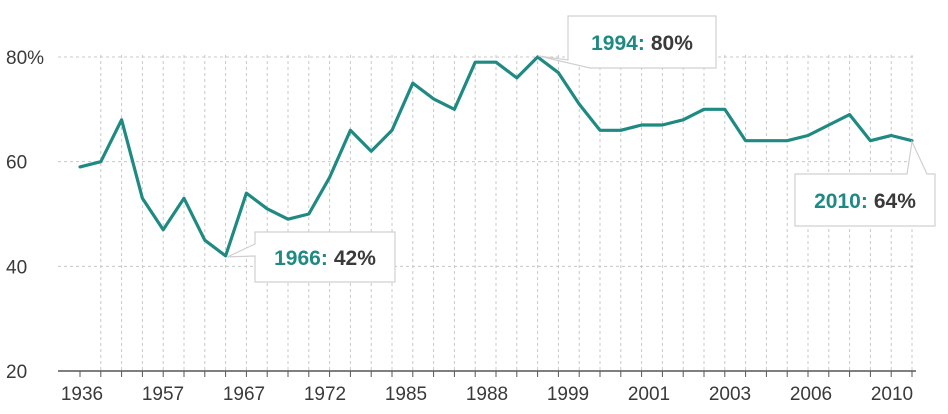 The height and width of the screenshot is (414, 948). What do you see at coordinates (895, 201) in the screenshot?
I see `callout-value: 64%` at bounding box center [895, 201].